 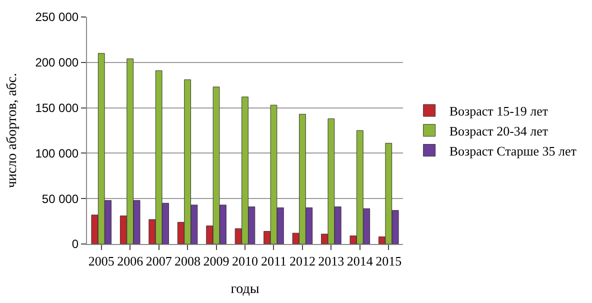 I want to click on x-tick-label: 2009, so click(x=216, y=261).